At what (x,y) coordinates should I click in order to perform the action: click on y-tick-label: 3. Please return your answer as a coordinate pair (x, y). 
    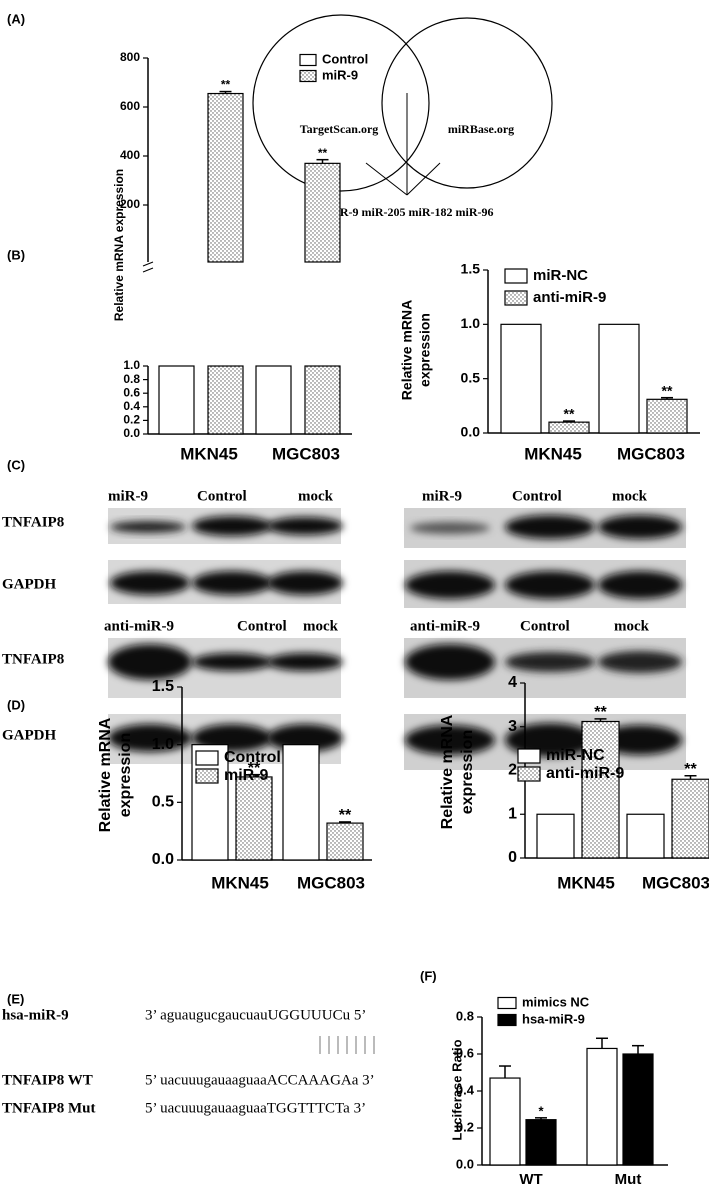
    Looking at the image, I should click on (512, 726).